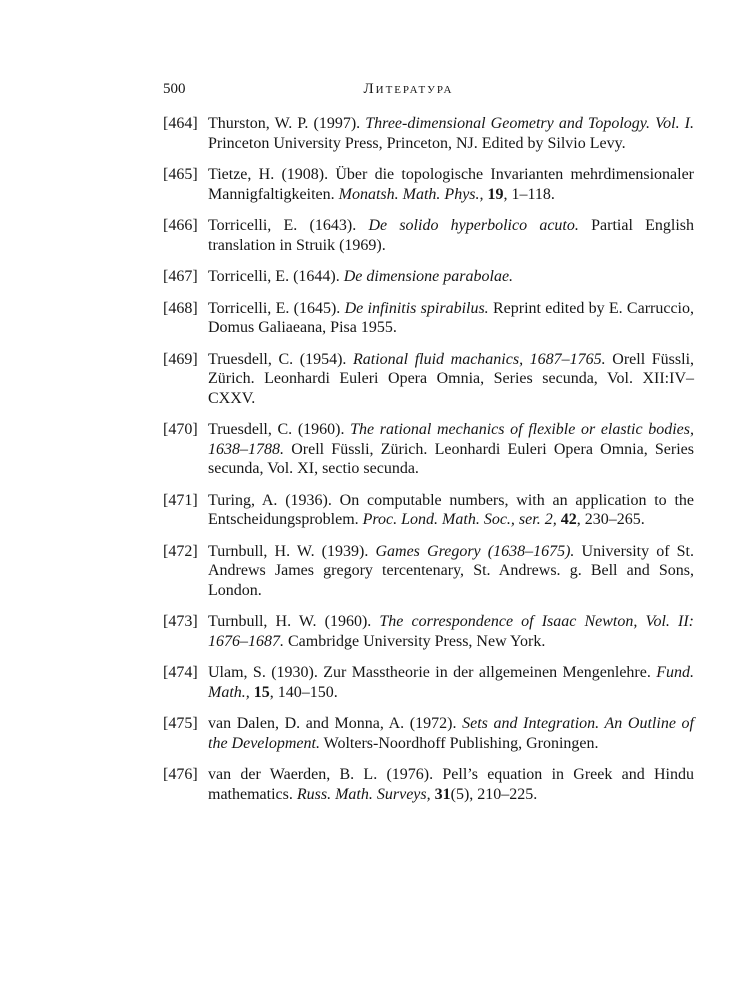  What do you see at coordinates (180, 174) in the screenshot?
I see `entry-label: [465]` at bounding box center [180, 174].